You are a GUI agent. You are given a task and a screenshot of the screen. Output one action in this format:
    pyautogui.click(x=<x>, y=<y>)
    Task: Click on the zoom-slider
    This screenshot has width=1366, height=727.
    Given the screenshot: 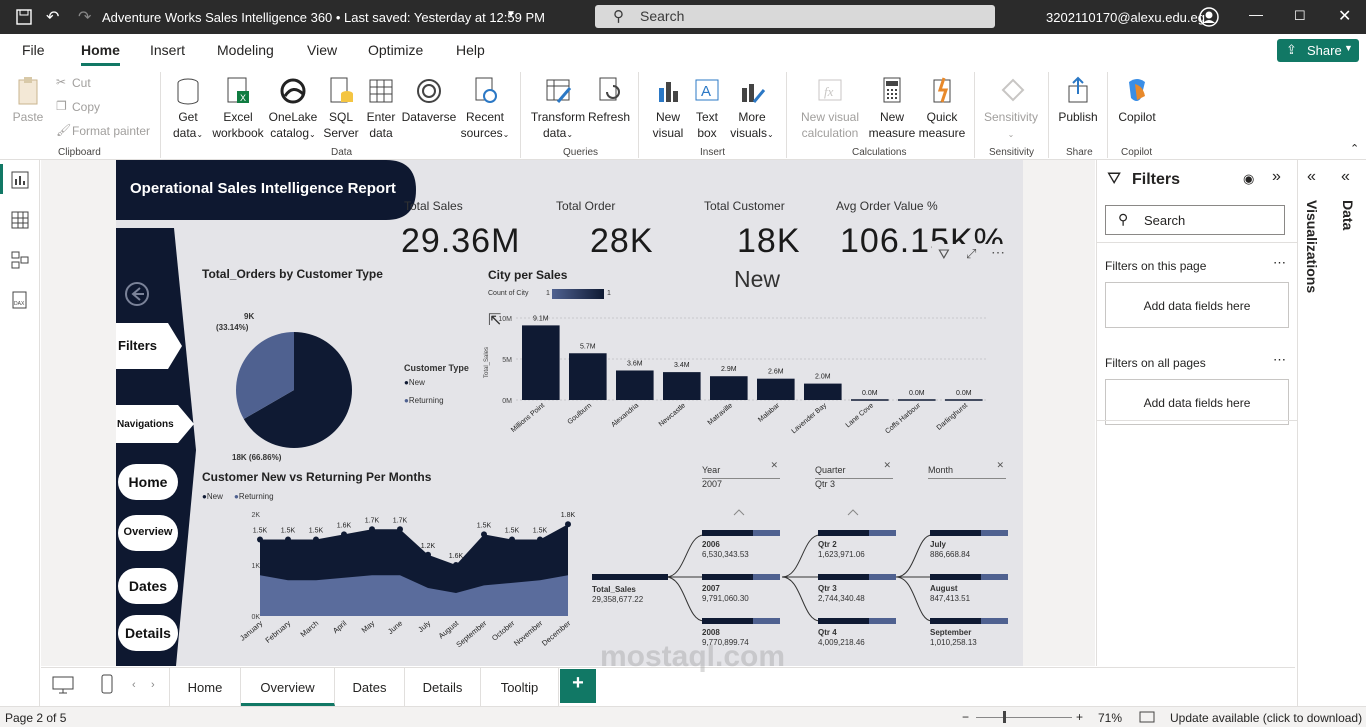 What is the action you would take?
    pyautogui.click(x=1024, y=717)
    